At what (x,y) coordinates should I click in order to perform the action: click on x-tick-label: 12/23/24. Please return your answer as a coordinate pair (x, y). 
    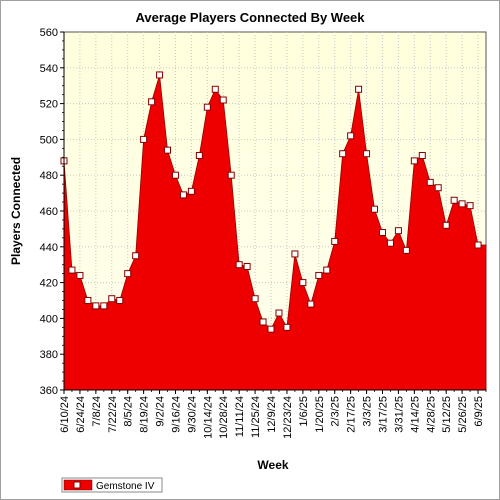
    Looking at the image, I should click on (288, 417).